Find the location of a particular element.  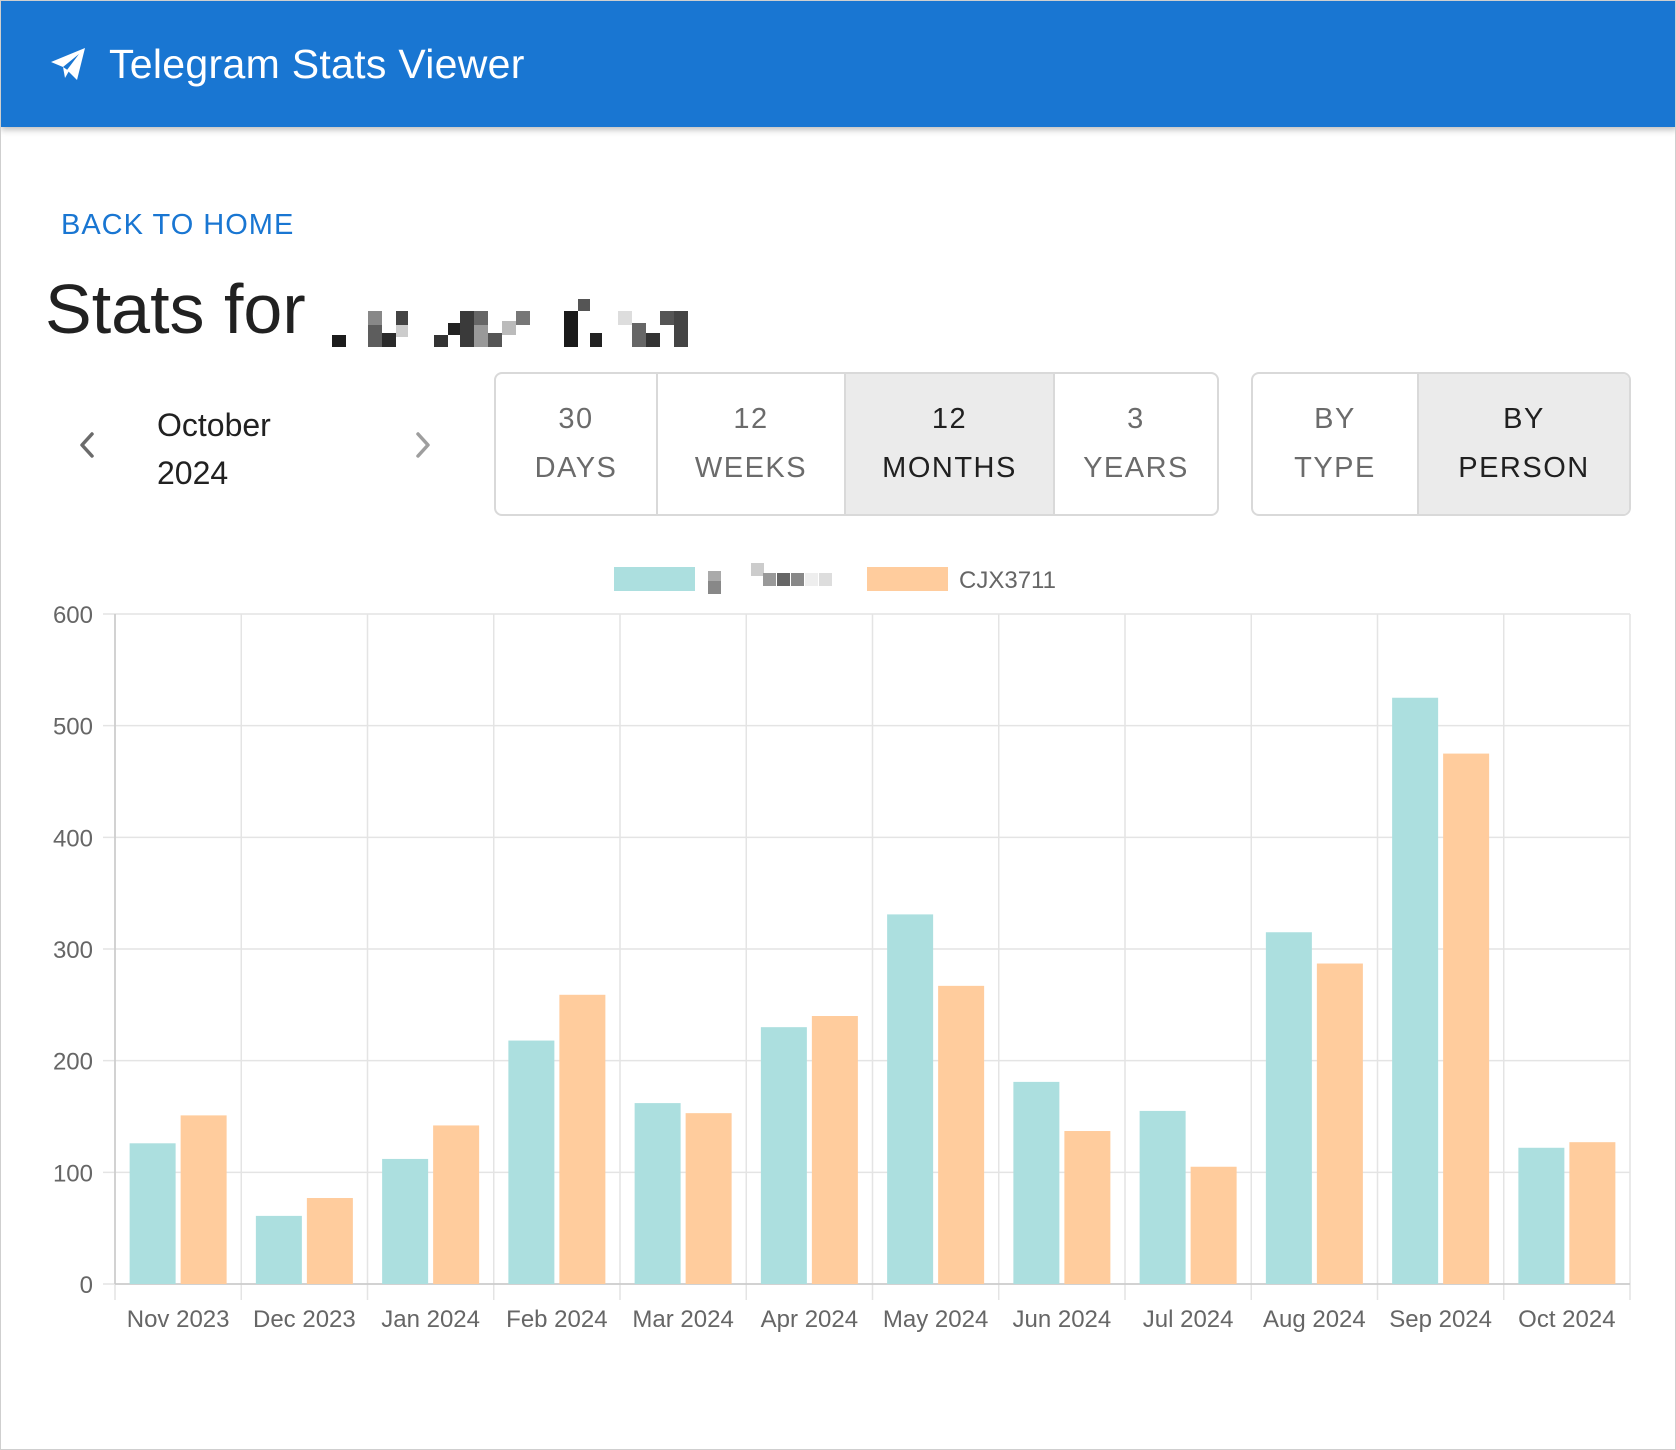

x-tick-label: Dec 2023 is located at coordinates (304, 1319).